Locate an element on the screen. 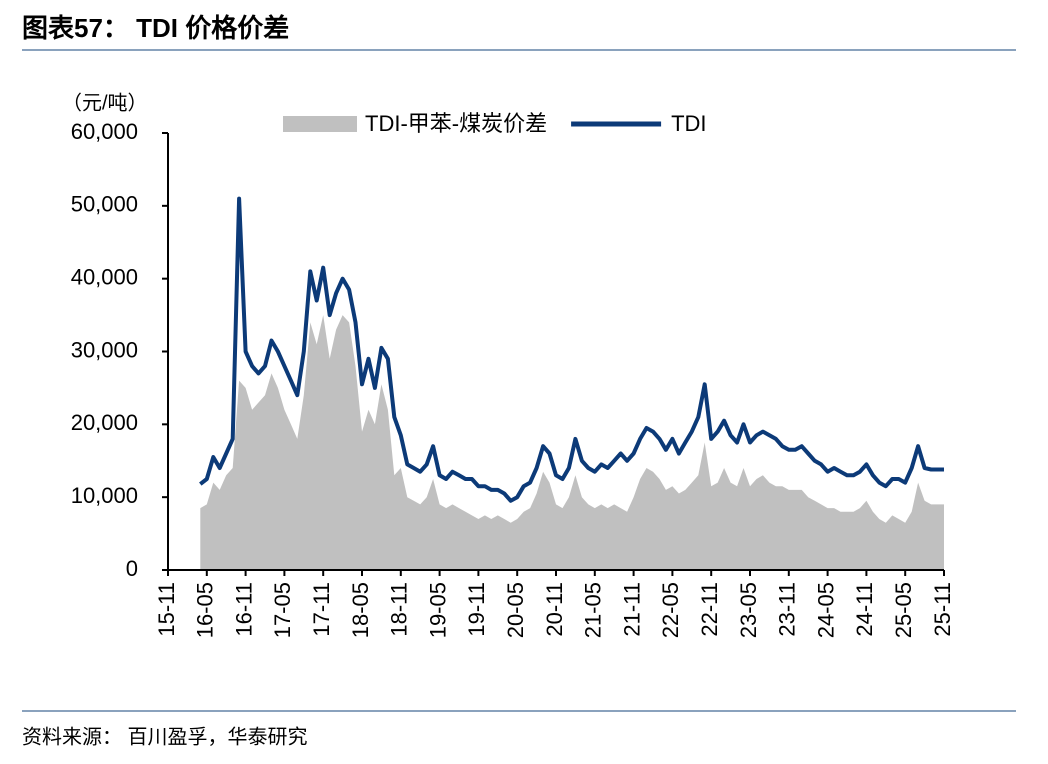  x-tick-label: 25-11 is located at coordinates (942, 609).